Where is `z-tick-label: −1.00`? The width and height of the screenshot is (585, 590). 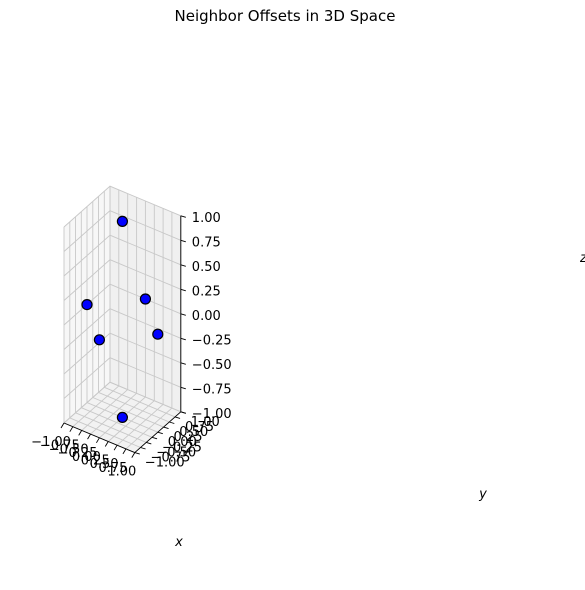
z-tick-label: −1.00 is located at coordinates (212, 414).